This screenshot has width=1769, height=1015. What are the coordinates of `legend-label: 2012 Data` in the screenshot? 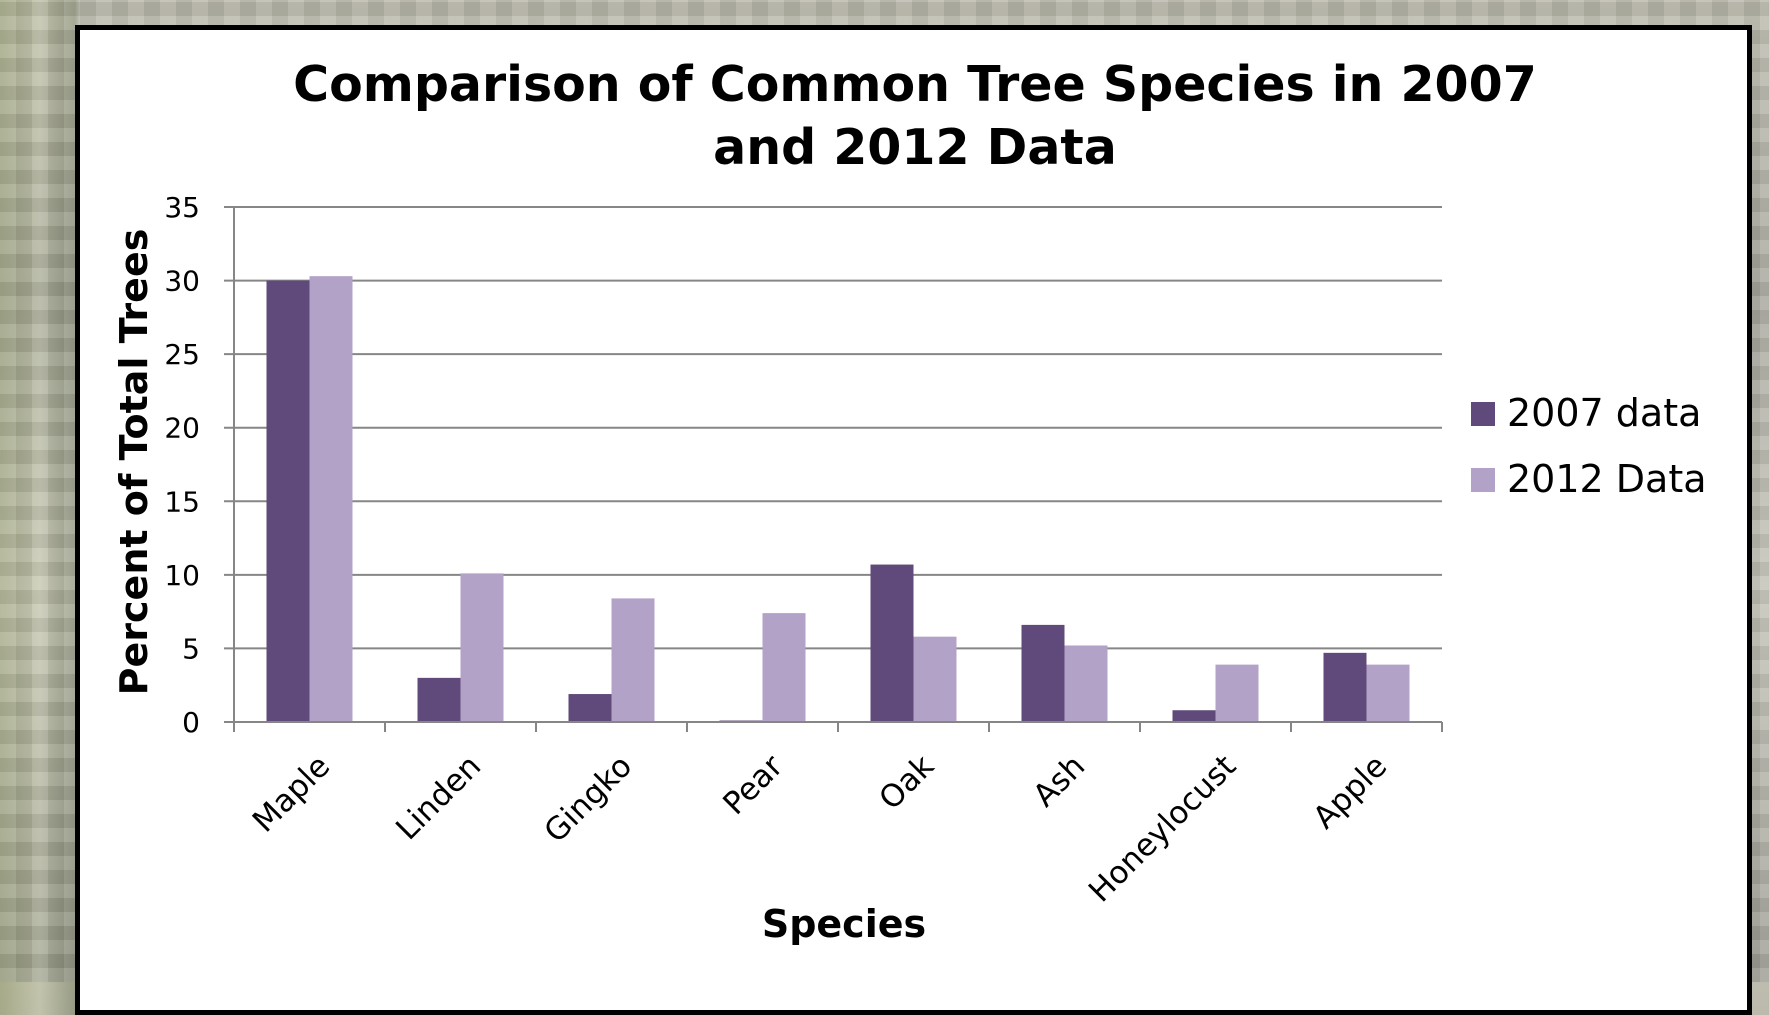 It's located at (1607, 479).